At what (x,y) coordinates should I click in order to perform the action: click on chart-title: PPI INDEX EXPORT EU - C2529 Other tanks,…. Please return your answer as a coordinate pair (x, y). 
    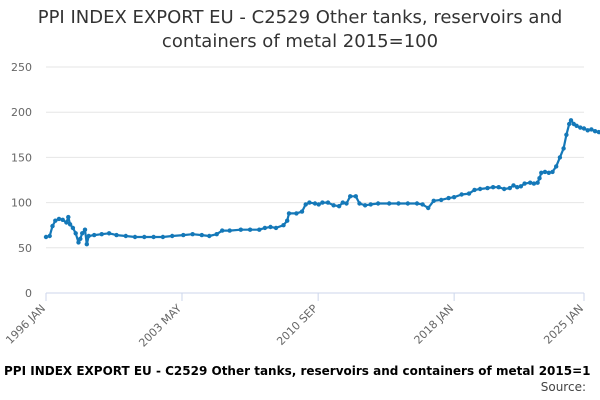
    Looking at the image, I should click on (300, 30).